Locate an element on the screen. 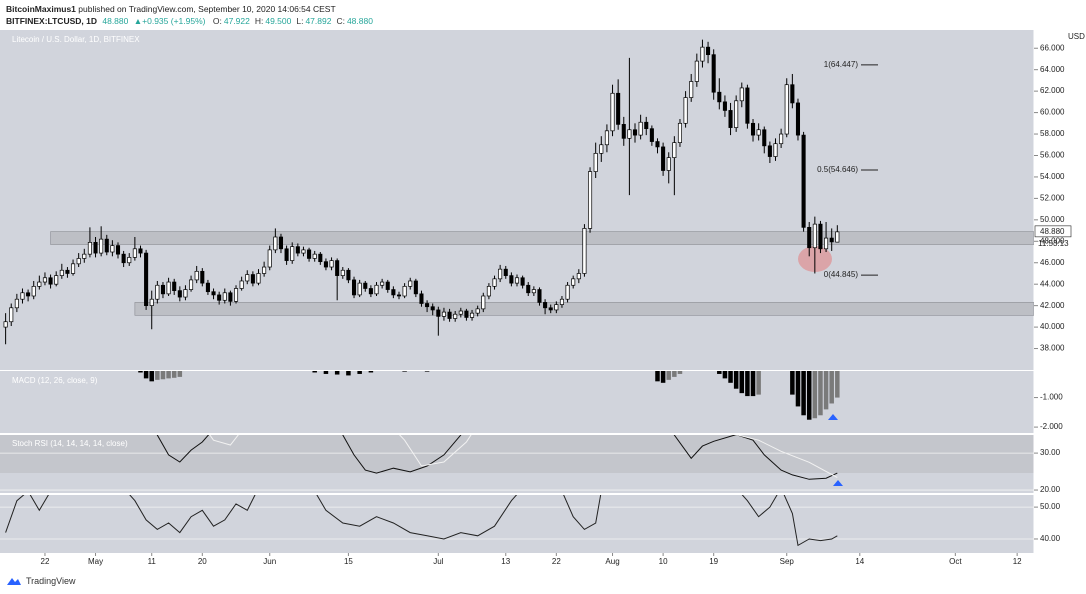 This screenshot has width=1086, height=594. y-tick-label: 56.000 is located at coordinates (1052, 155).